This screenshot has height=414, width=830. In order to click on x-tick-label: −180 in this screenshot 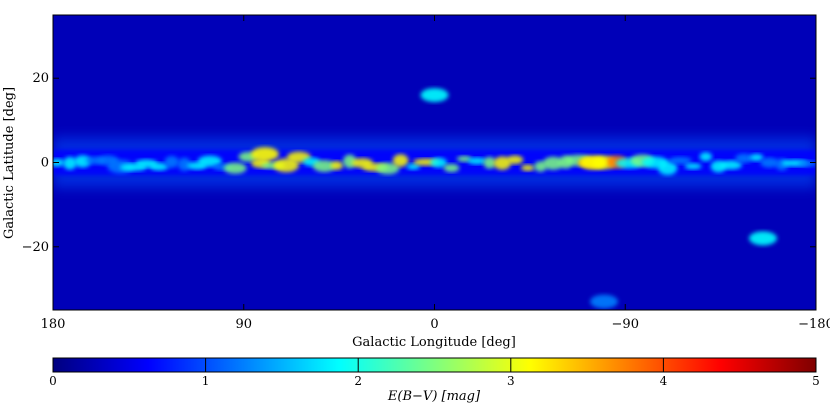, I will do `click(814, 324)`.